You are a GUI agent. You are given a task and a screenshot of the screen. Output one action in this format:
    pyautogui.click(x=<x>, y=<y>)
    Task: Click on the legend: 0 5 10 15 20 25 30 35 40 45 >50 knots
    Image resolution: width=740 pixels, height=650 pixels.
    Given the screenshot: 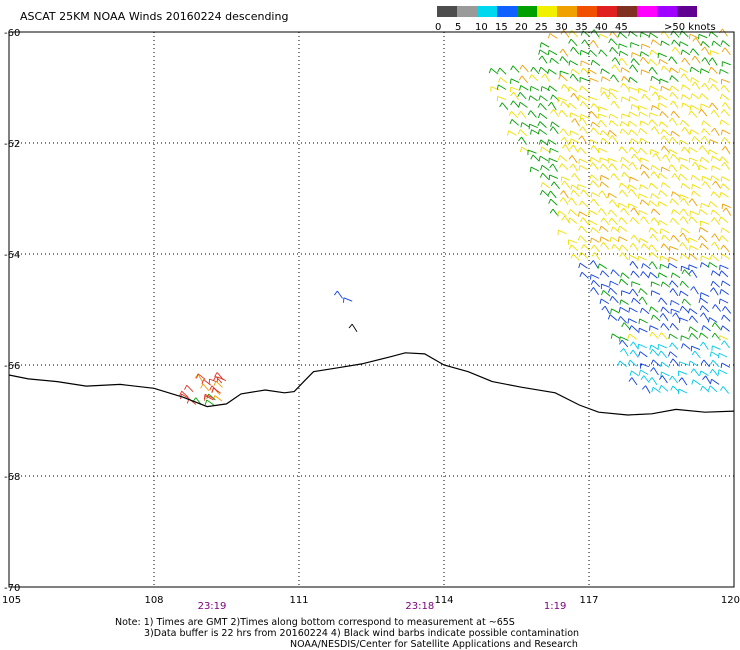 What is the action you would take?
    pyautogui.click(x=575, y=19)
    